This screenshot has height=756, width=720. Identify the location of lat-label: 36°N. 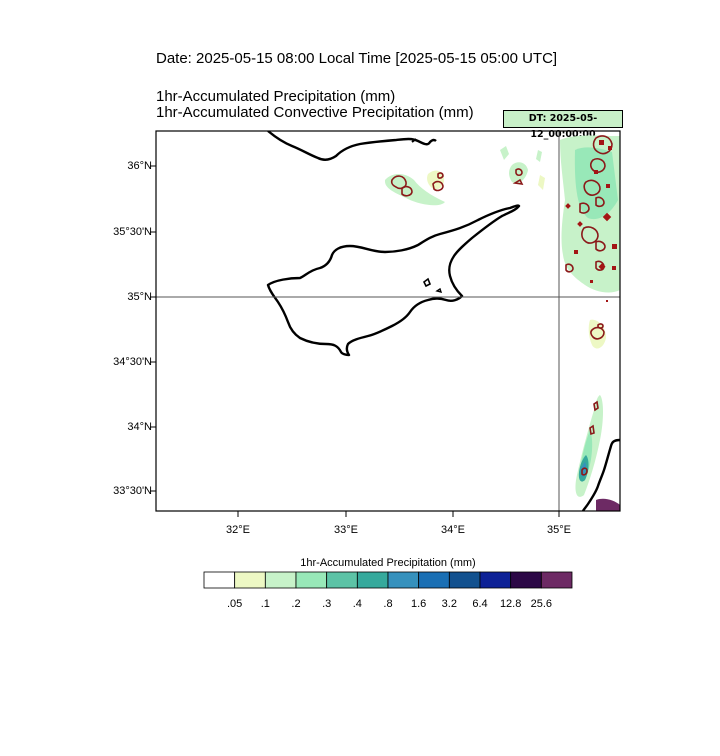
(139, 166).